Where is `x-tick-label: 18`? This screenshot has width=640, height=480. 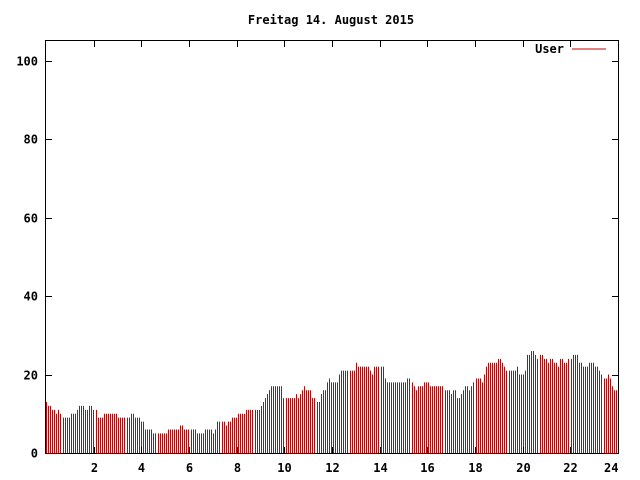 x-tick-label: 18 is located at coordinates (475, 468).